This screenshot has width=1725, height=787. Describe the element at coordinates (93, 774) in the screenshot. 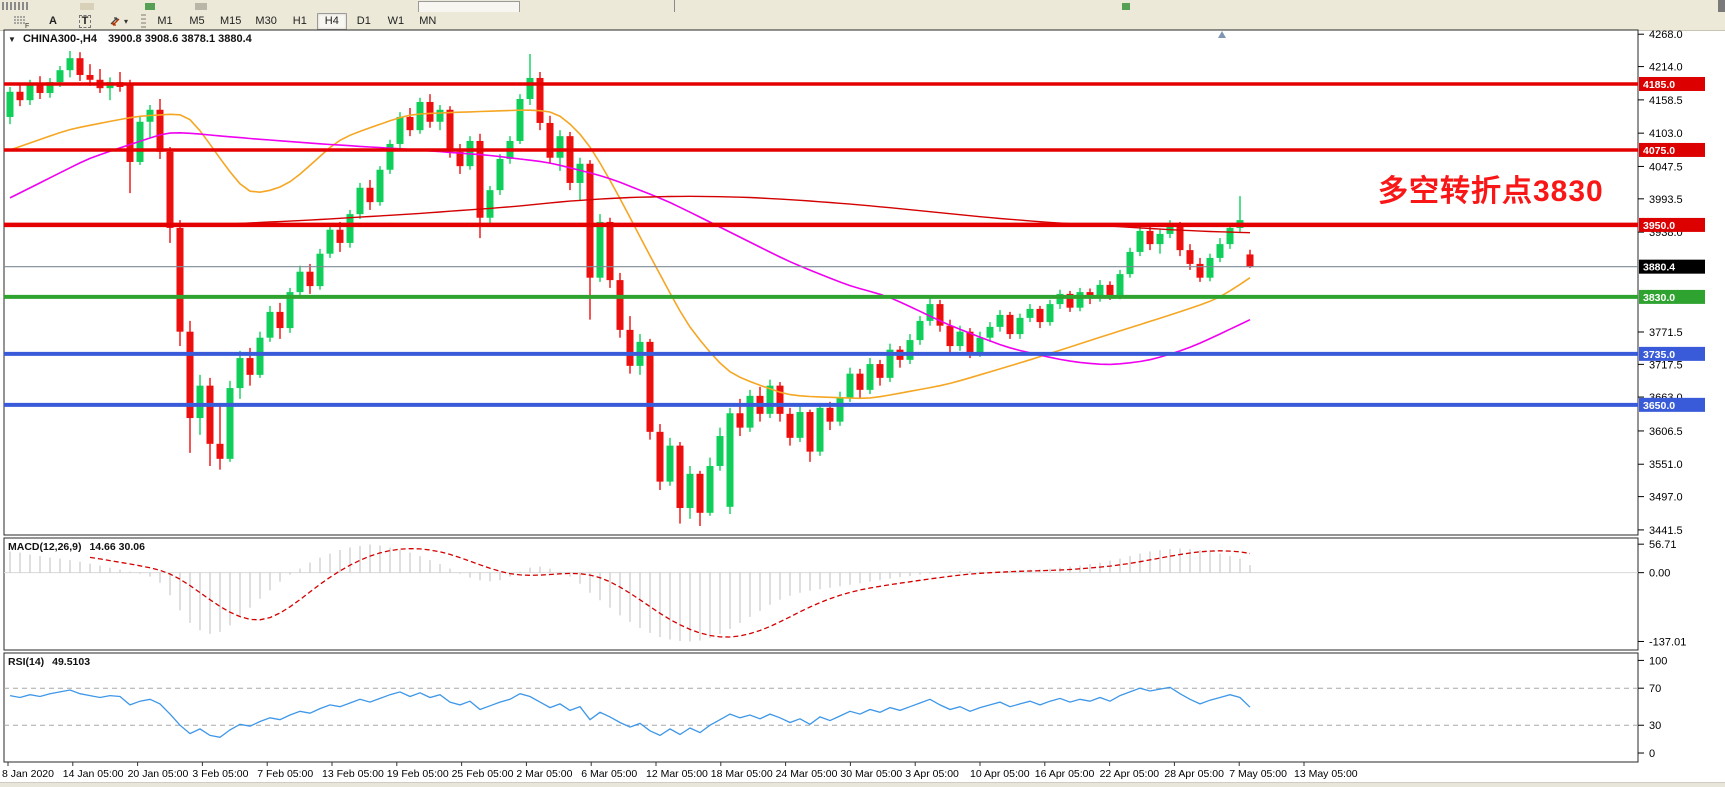

I see `date-label: 14 Jan 05:00` at that location.